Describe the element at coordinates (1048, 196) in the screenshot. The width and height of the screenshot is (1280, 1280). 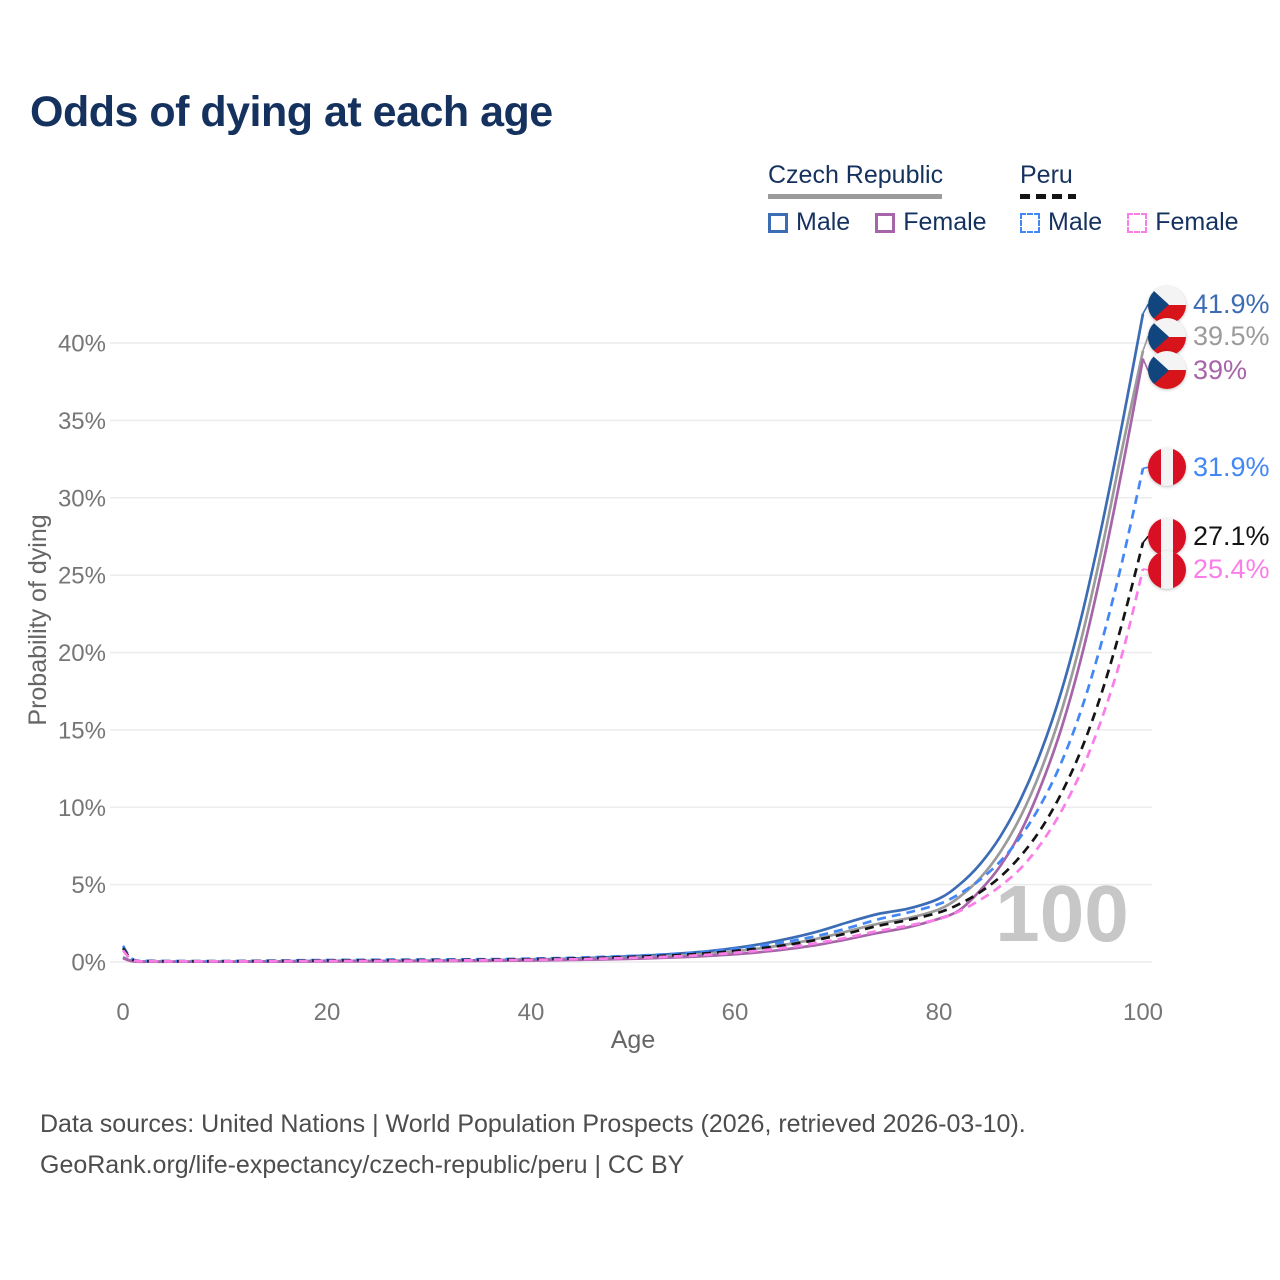
I see `peru-overall-line-swatch` at that location.